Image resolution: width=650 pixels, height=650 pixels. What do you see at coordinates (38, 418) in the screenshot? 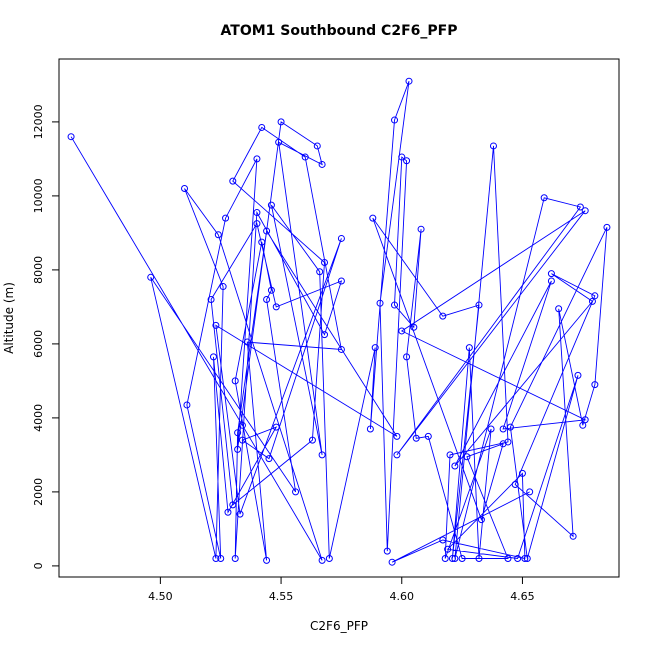
I see `y-tick-label: 4000` at bounding box center [38, 418].